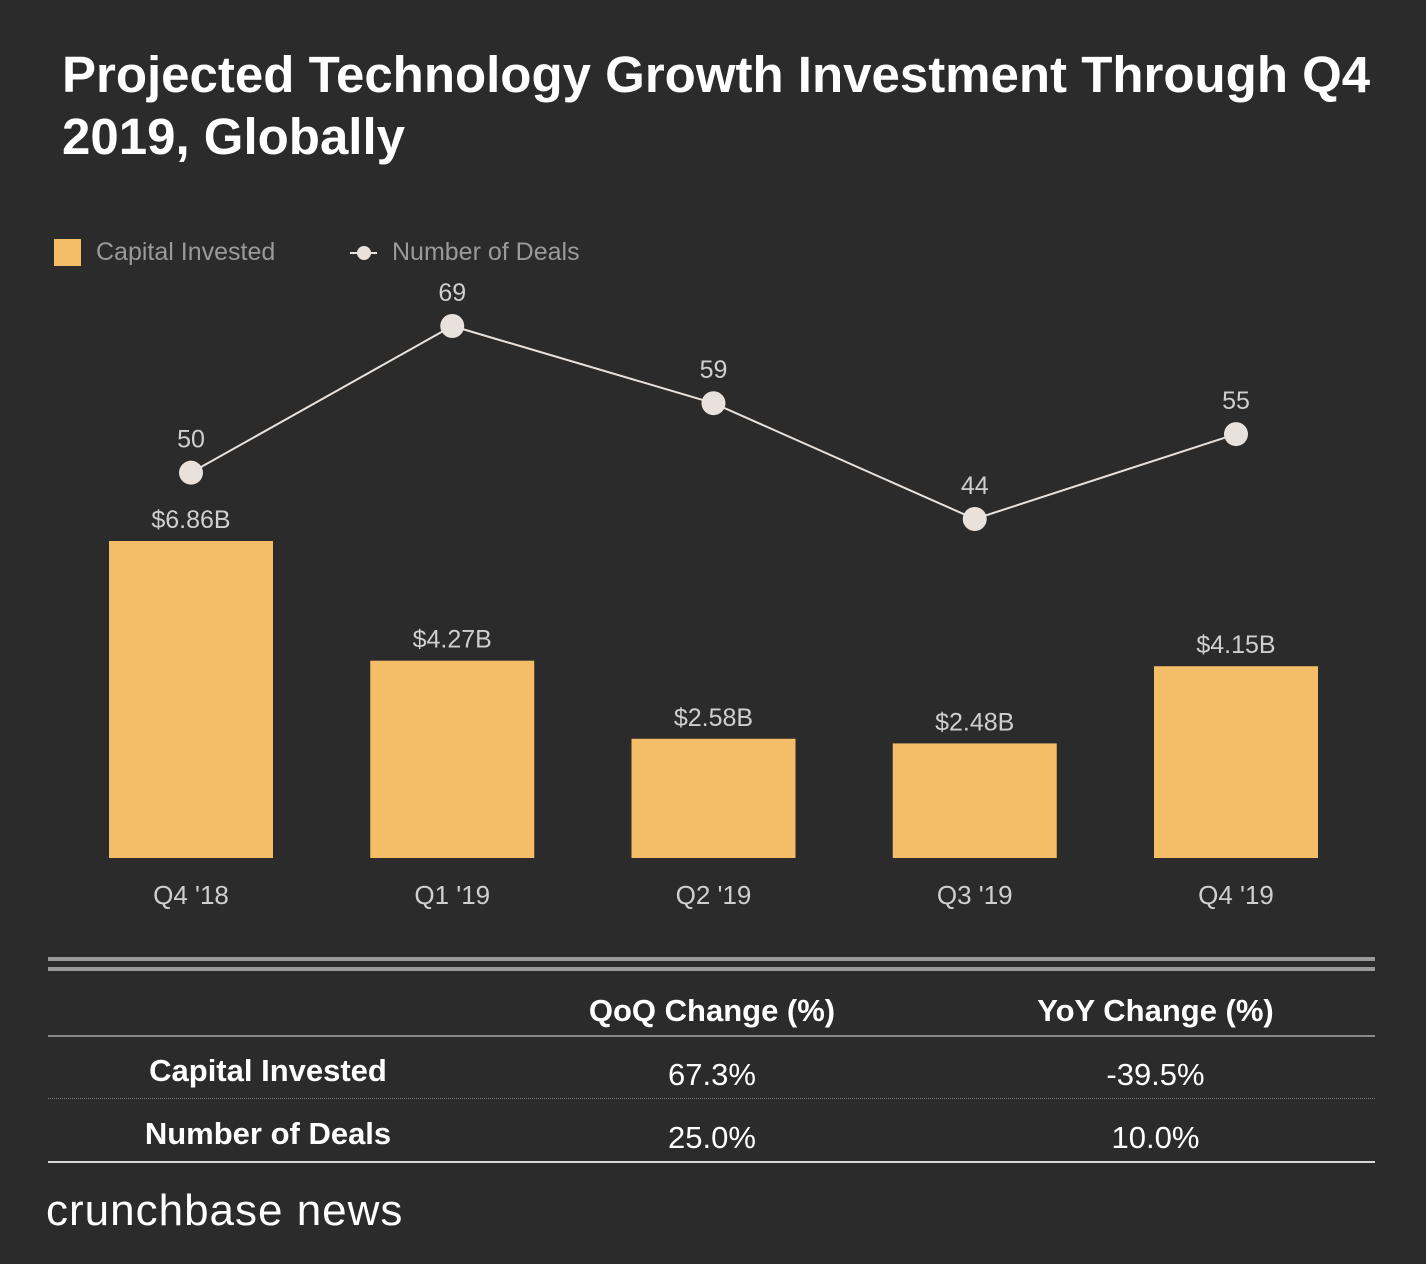  I want to click on x-tick-label: Q3 '19, so click(975, 895).